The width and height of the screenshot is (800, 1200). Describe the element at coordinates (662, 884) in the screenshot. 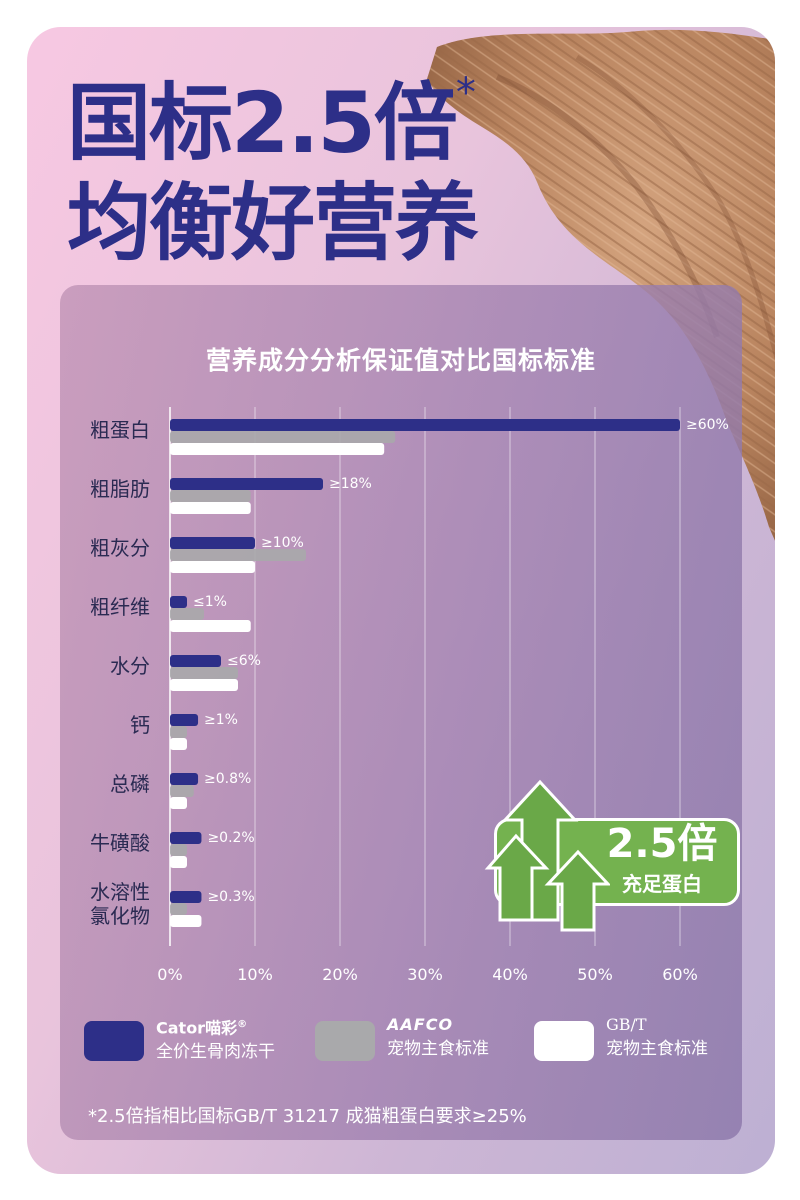

I see `badge-caption: 充足蛋白` at that location.